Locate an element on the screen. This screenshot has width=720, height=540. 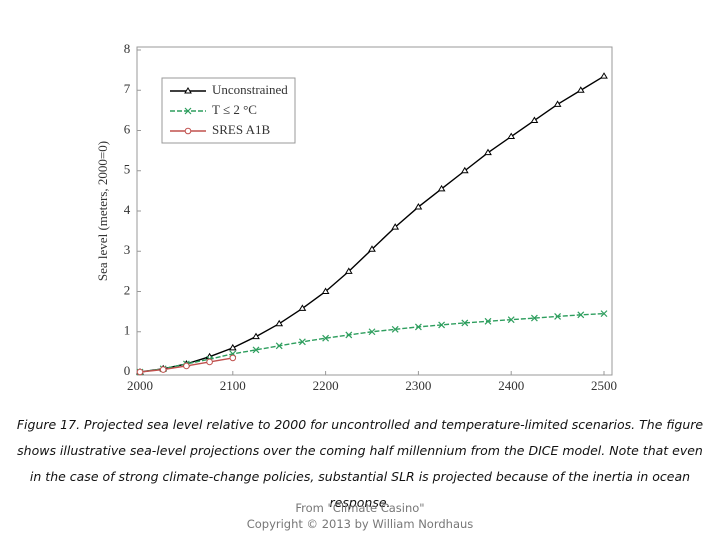
y-tick-label: 3 is located at coordinates (127, 249).